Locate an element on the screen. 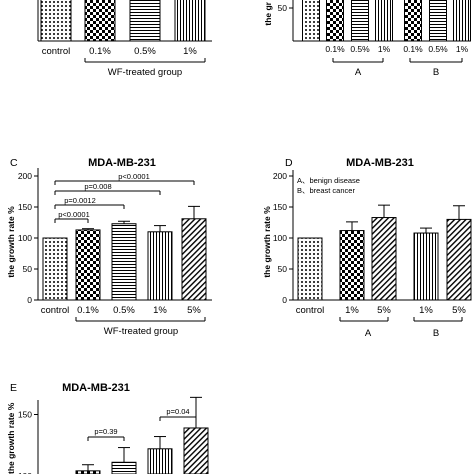 Image resolution: width=474 pixels, height=474 pixels. panel-e-ytick-label: 150 is located at coordinates (25, 415).